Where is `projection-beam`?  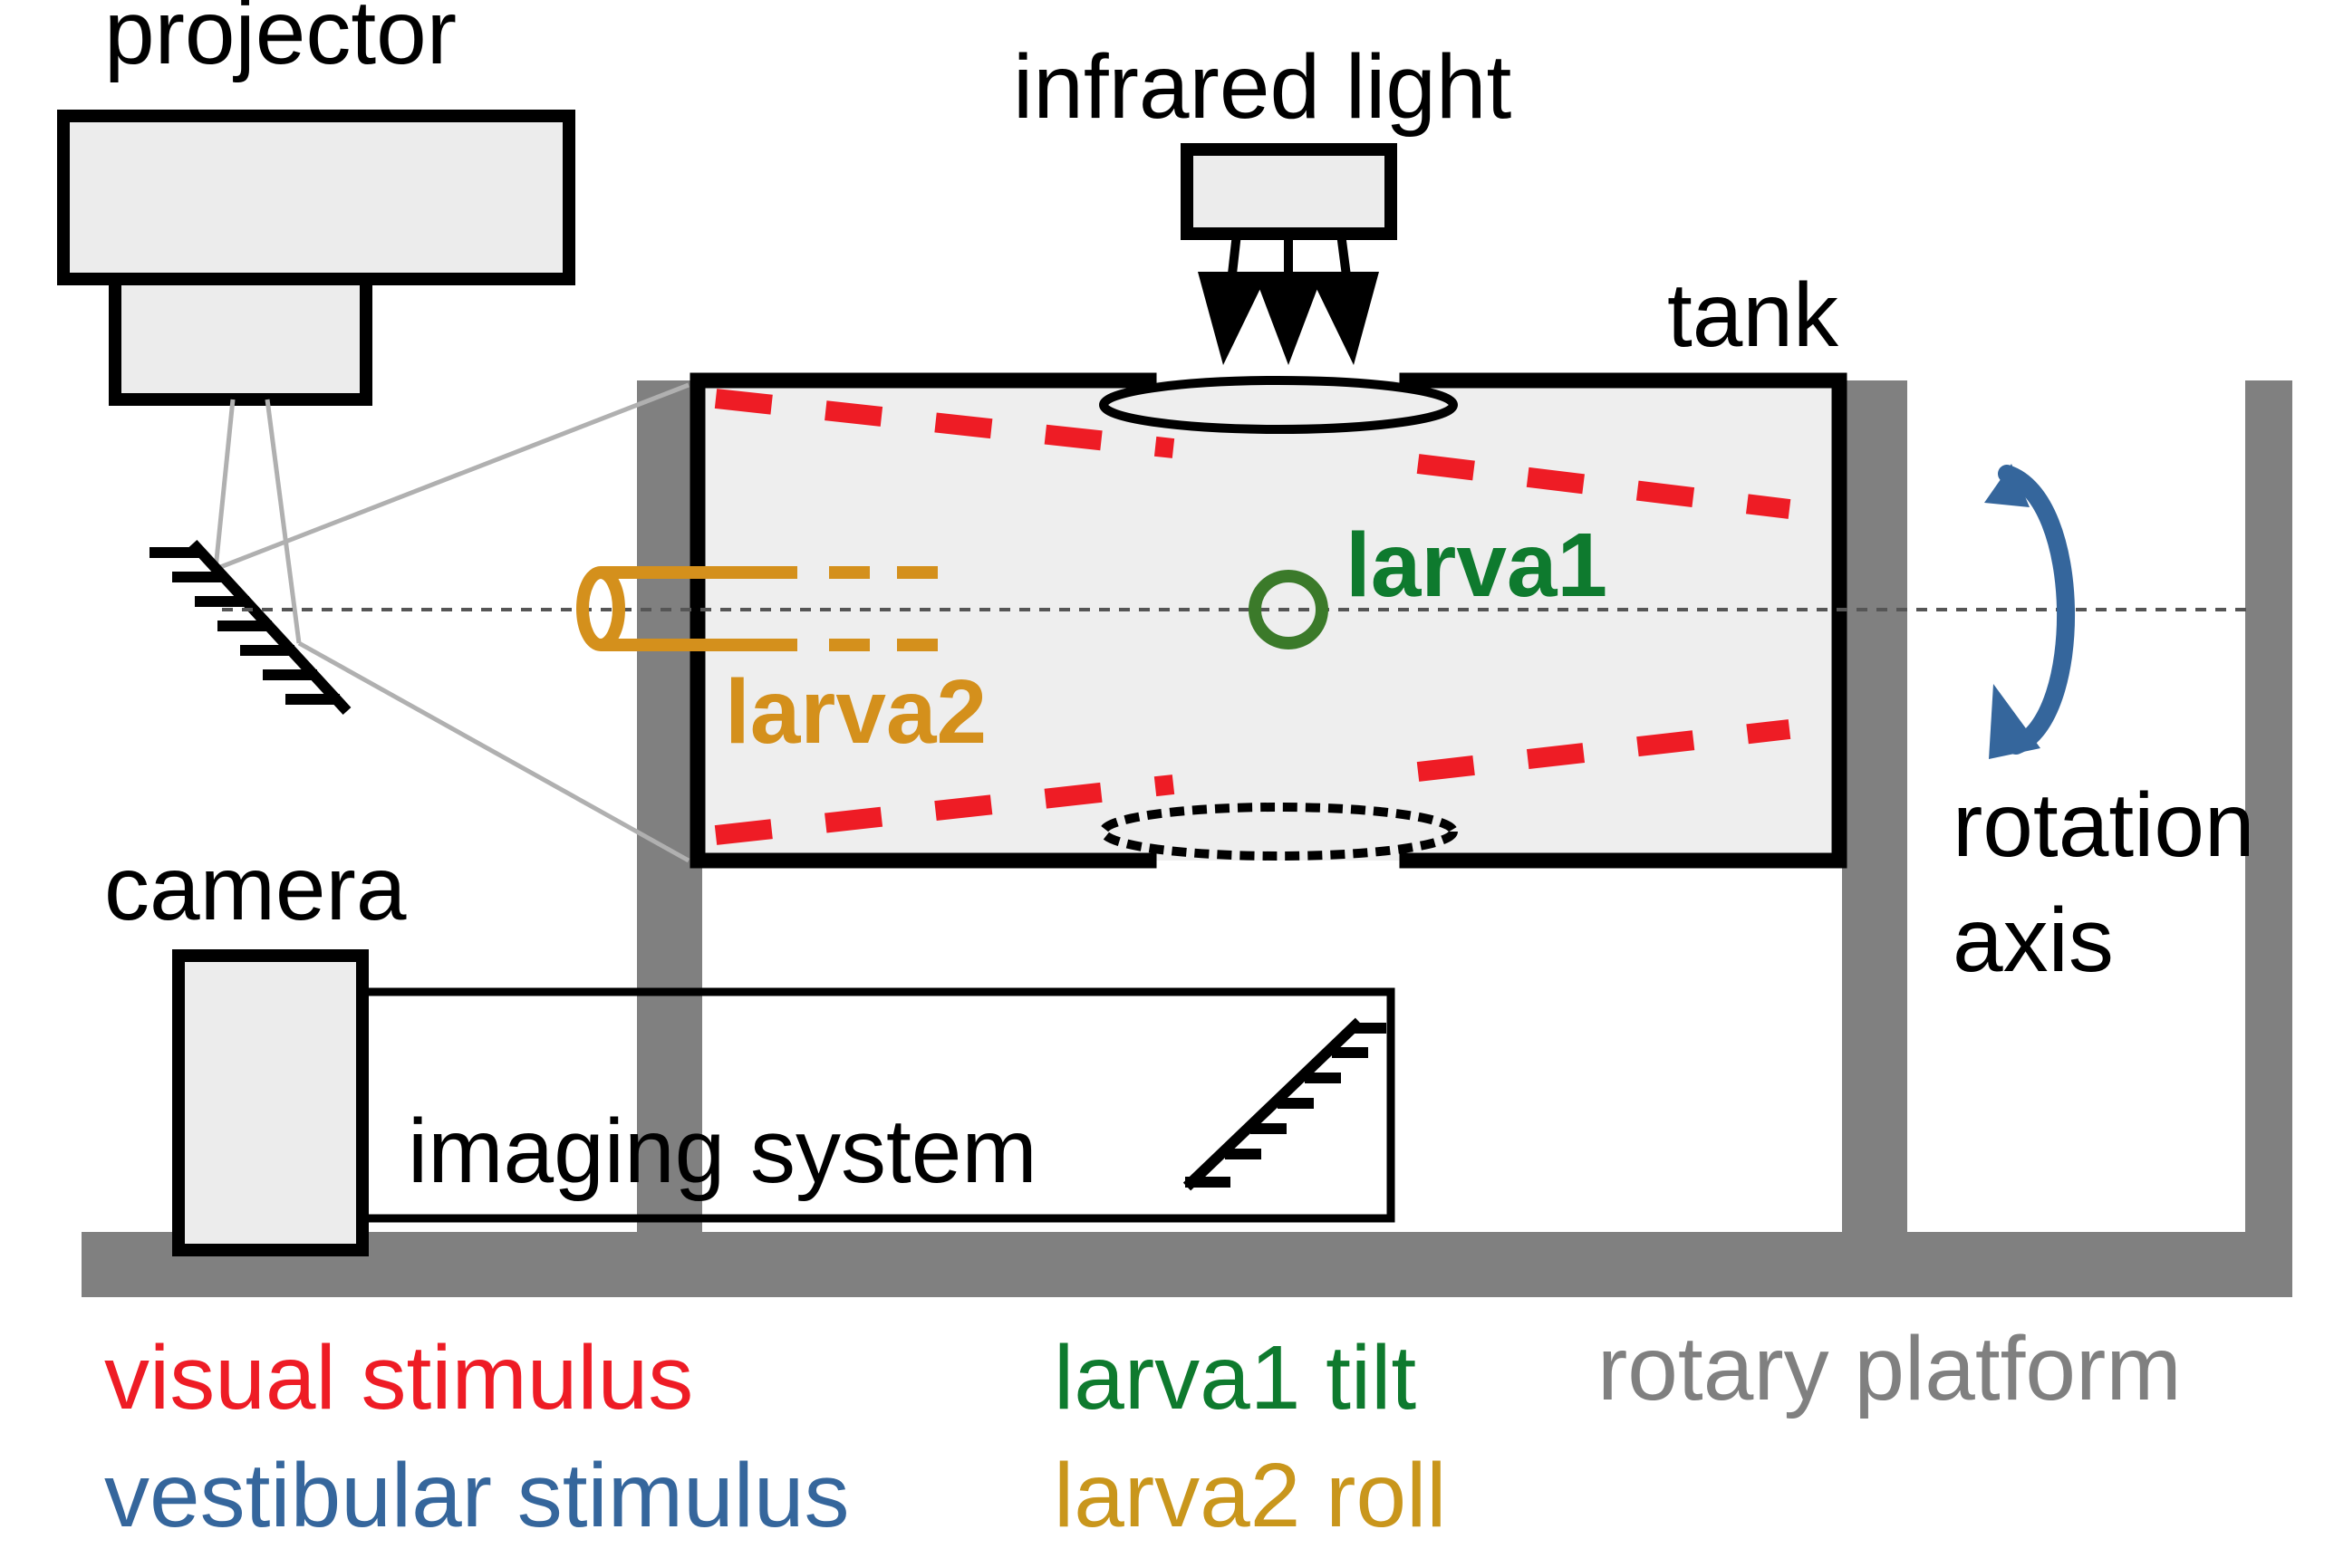 projection-beam is located at coordinates (451, 622).